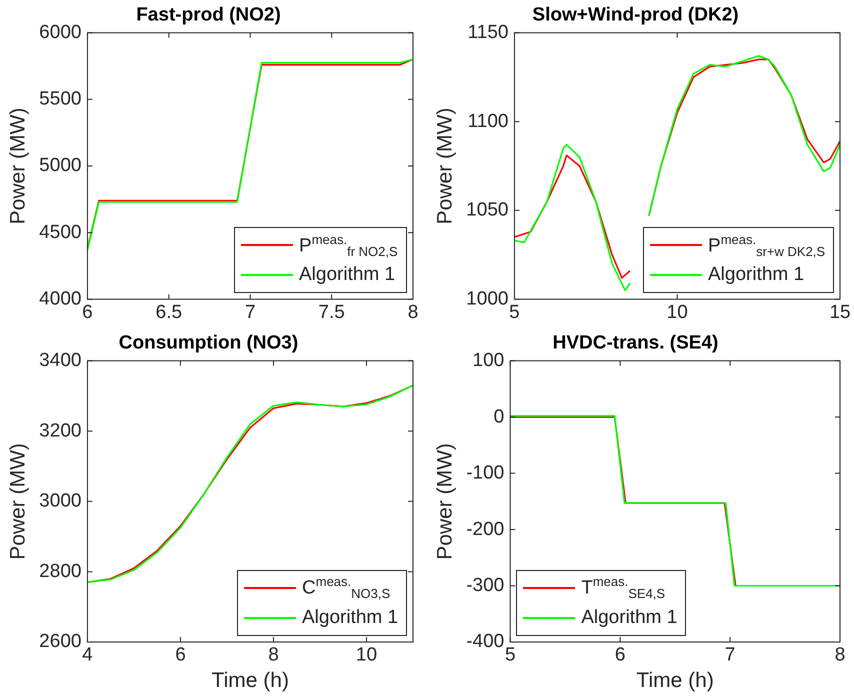 The width and height of the screenshot is (854, 696). What do you see at coordinates (485, 529) in the screenshot?
I see `y-tick-label: -200` at bounding box center [485, 529].